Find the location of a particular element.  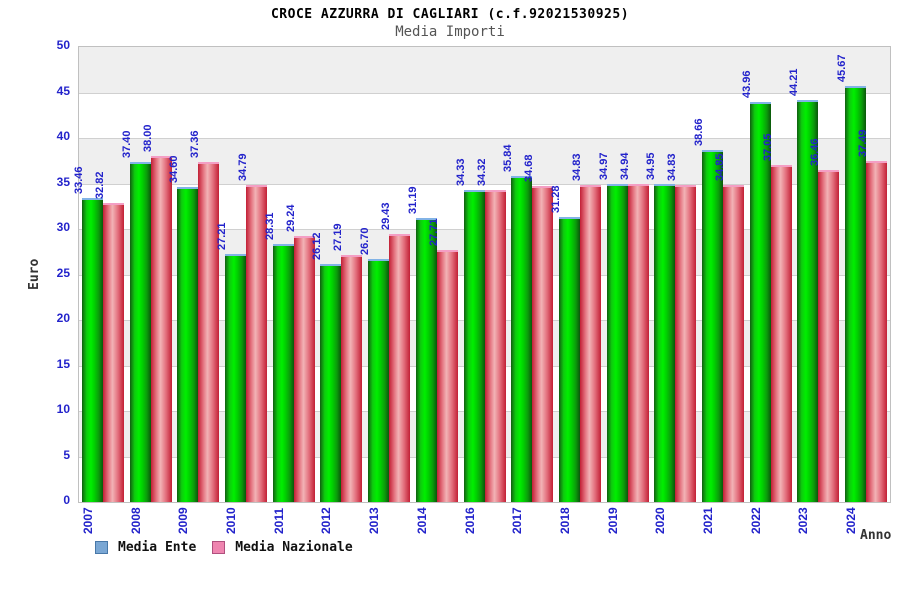

y-tick-label: 20 is located at coordinates (63, 318).